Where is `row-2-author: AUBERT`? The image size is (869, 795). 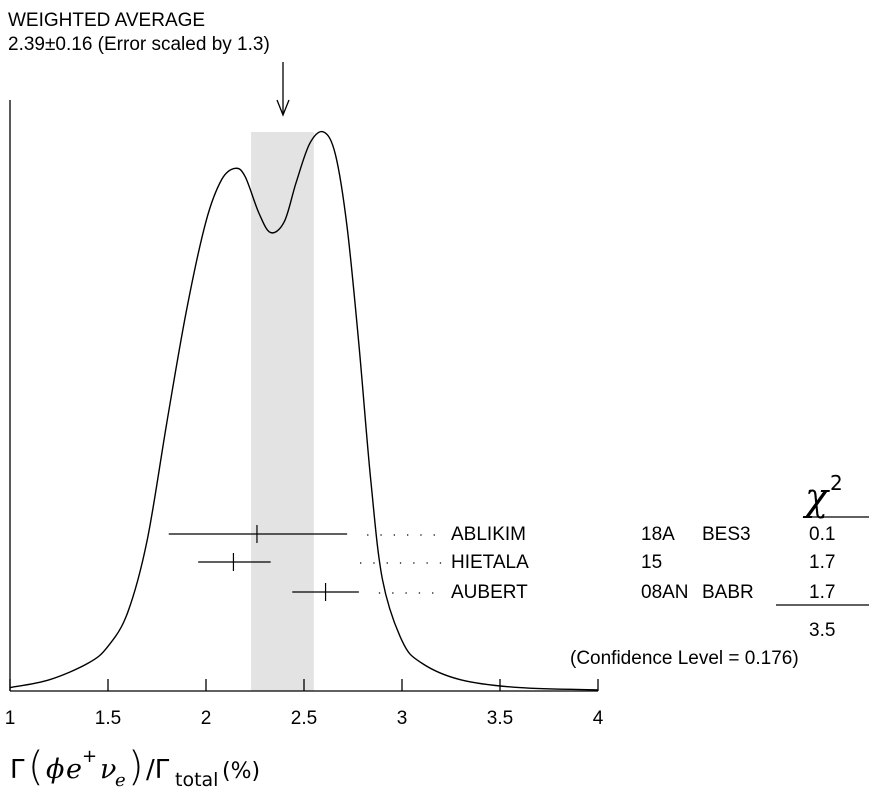 row-2-author: AUBERT is located at coordinates (489, 592).